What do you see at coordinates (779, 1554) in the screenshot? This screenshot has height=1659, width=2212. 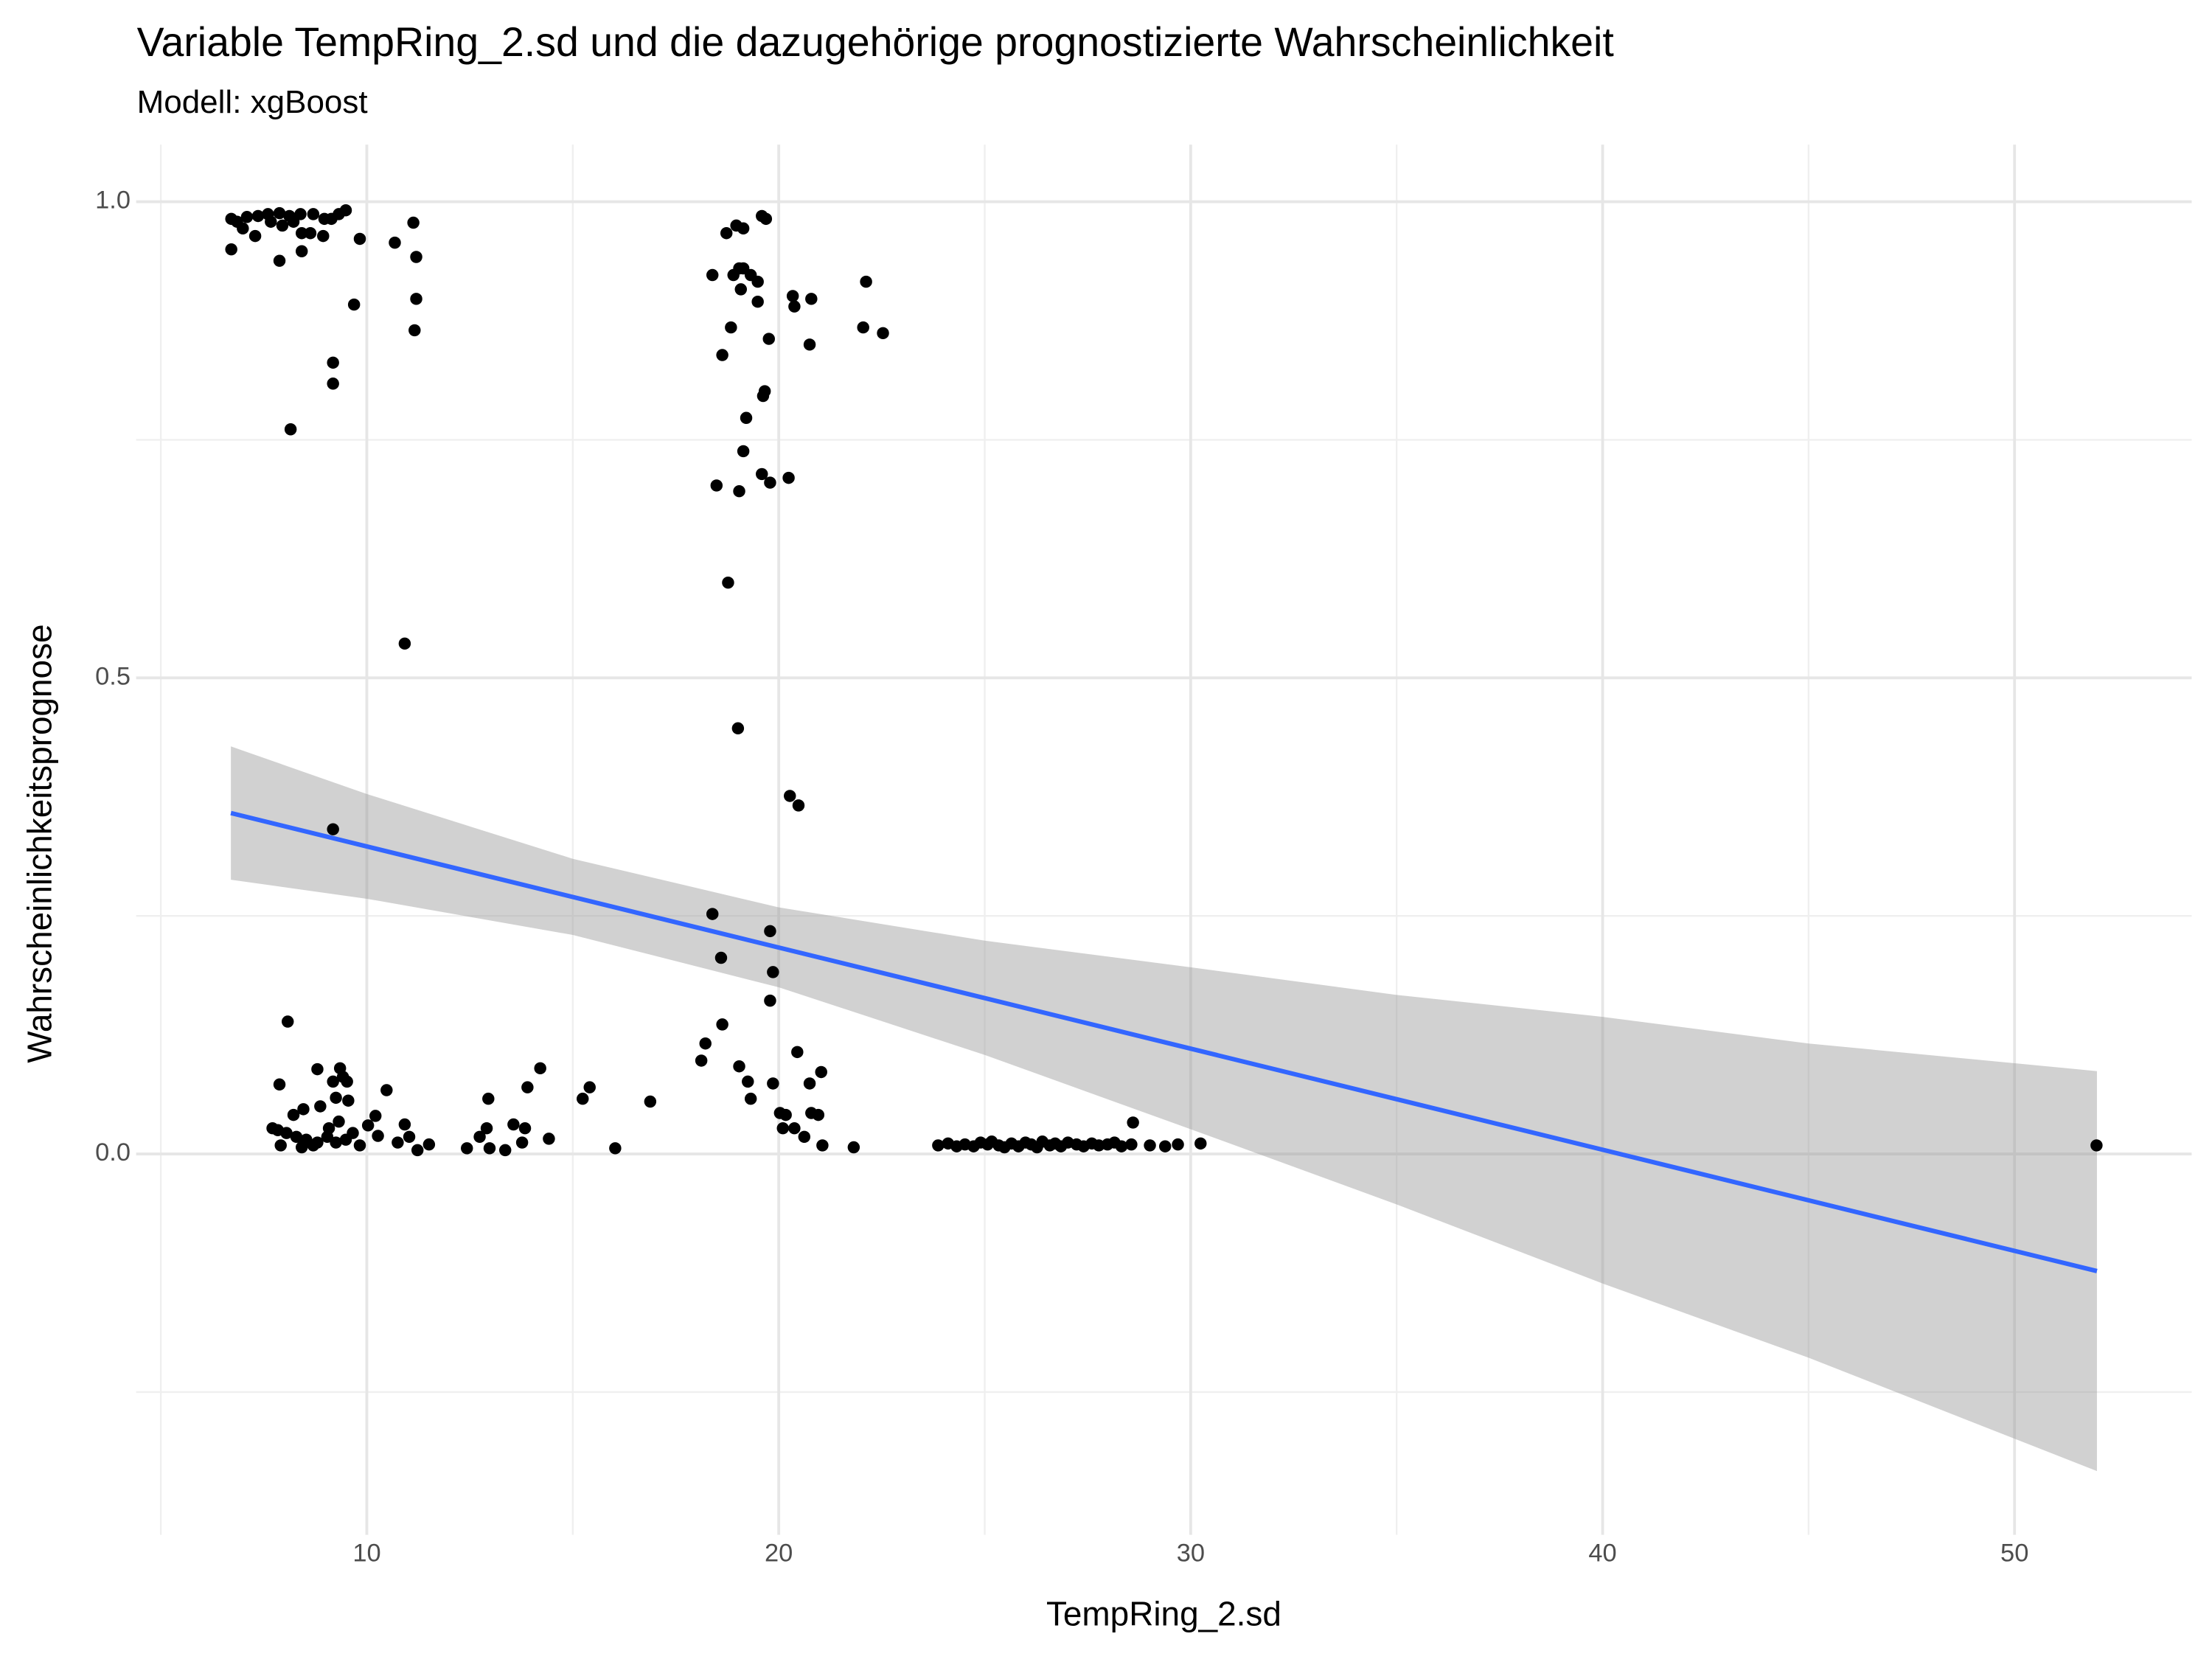 I see `x-tick-label: 20` at bounding box center [779, 1554].